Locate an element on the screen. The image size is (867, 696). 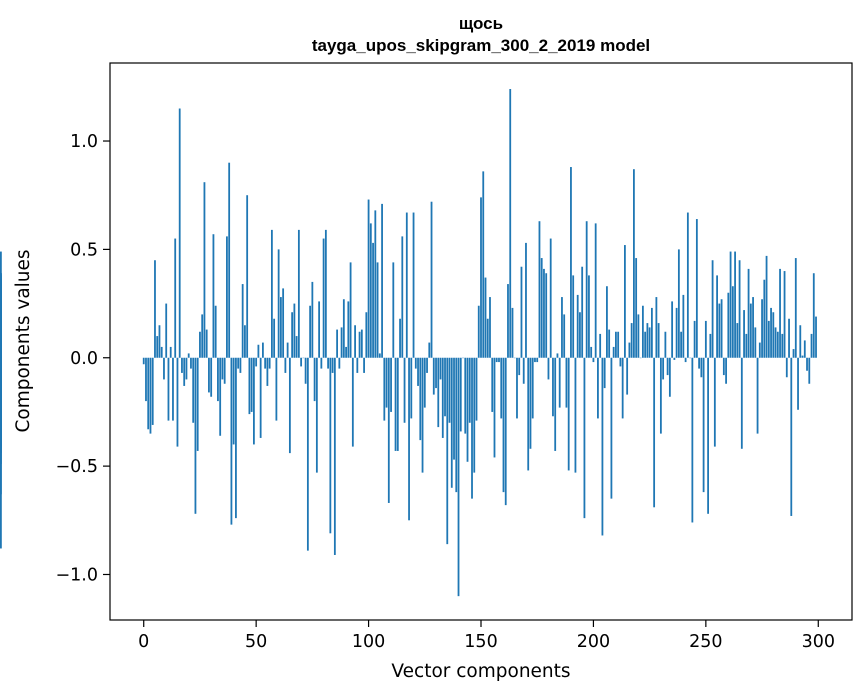
y-axis-ticks: −1.0 −0.5 0.0 0.5 1.0 is located at coordinates (83, 358).